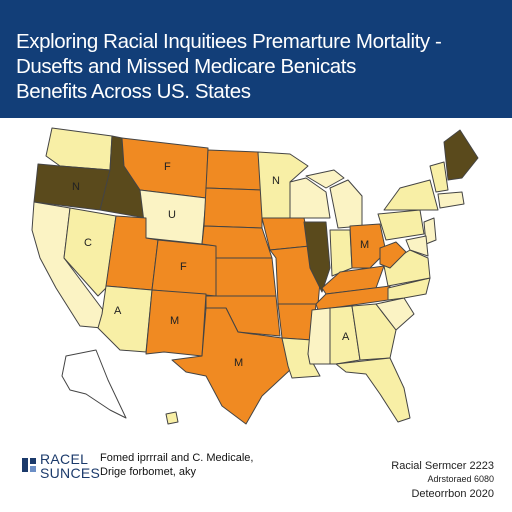 This screenshot has height=512, width=512. I want to click on label-minnesota: N, so click(276, 181).